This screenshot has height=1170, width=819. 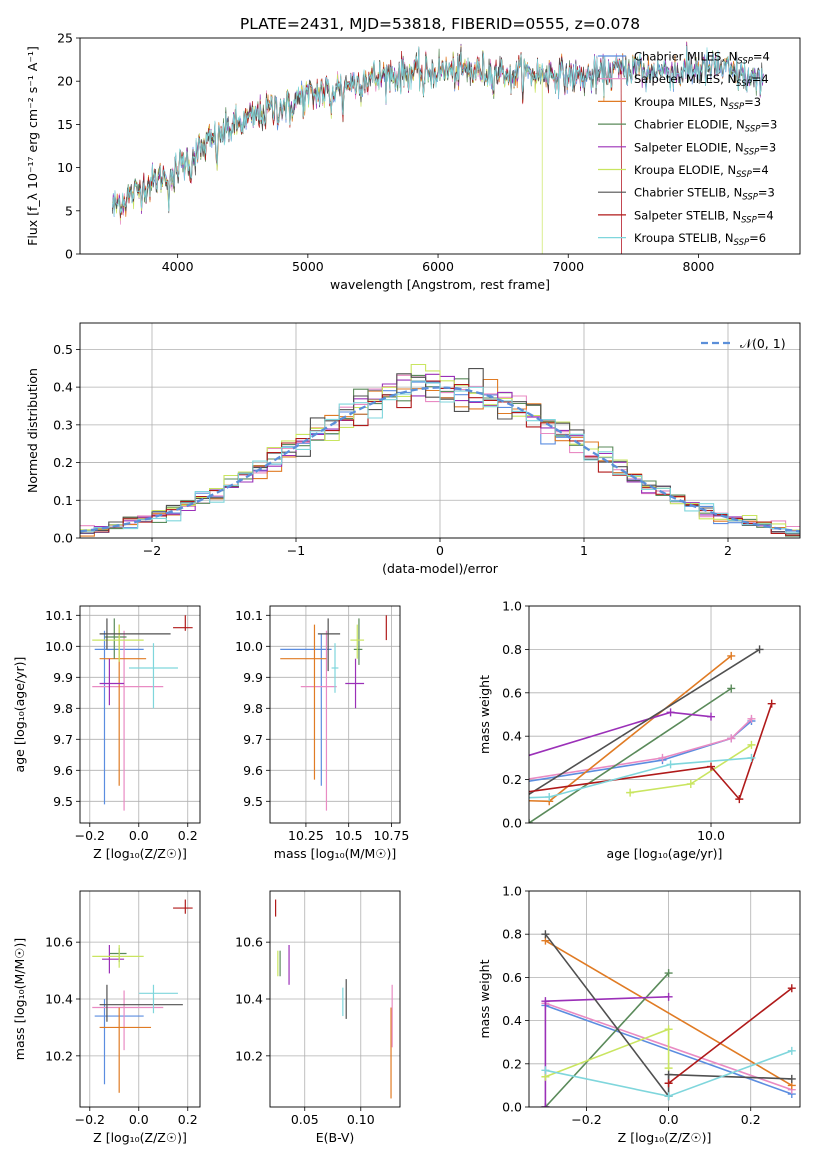 I want to click on legend-label: Chabrier ELODIE, NSSP=3, so click(x=705, y=126).